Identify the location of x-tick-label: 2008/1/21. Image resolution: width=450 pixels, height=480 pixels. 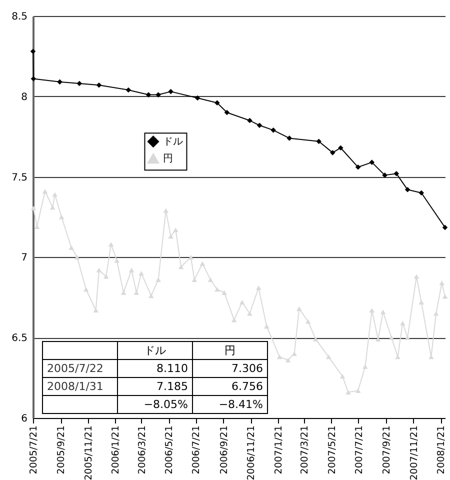
(442, 450).